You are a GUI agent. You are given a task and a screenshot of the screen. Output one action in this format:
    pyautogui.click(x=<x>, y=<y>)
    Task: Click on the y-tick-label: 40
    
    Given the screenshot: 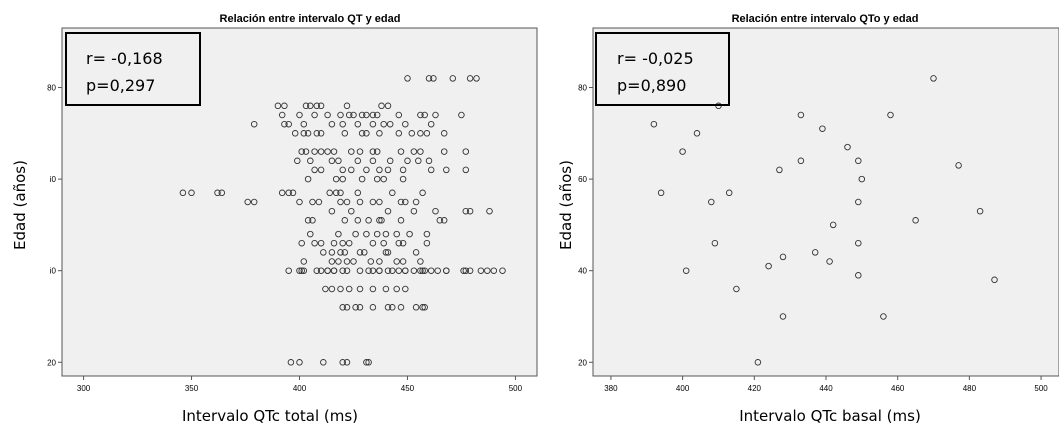 What is the action you would take?
    pyautogui.click(x=582, y=271)
    